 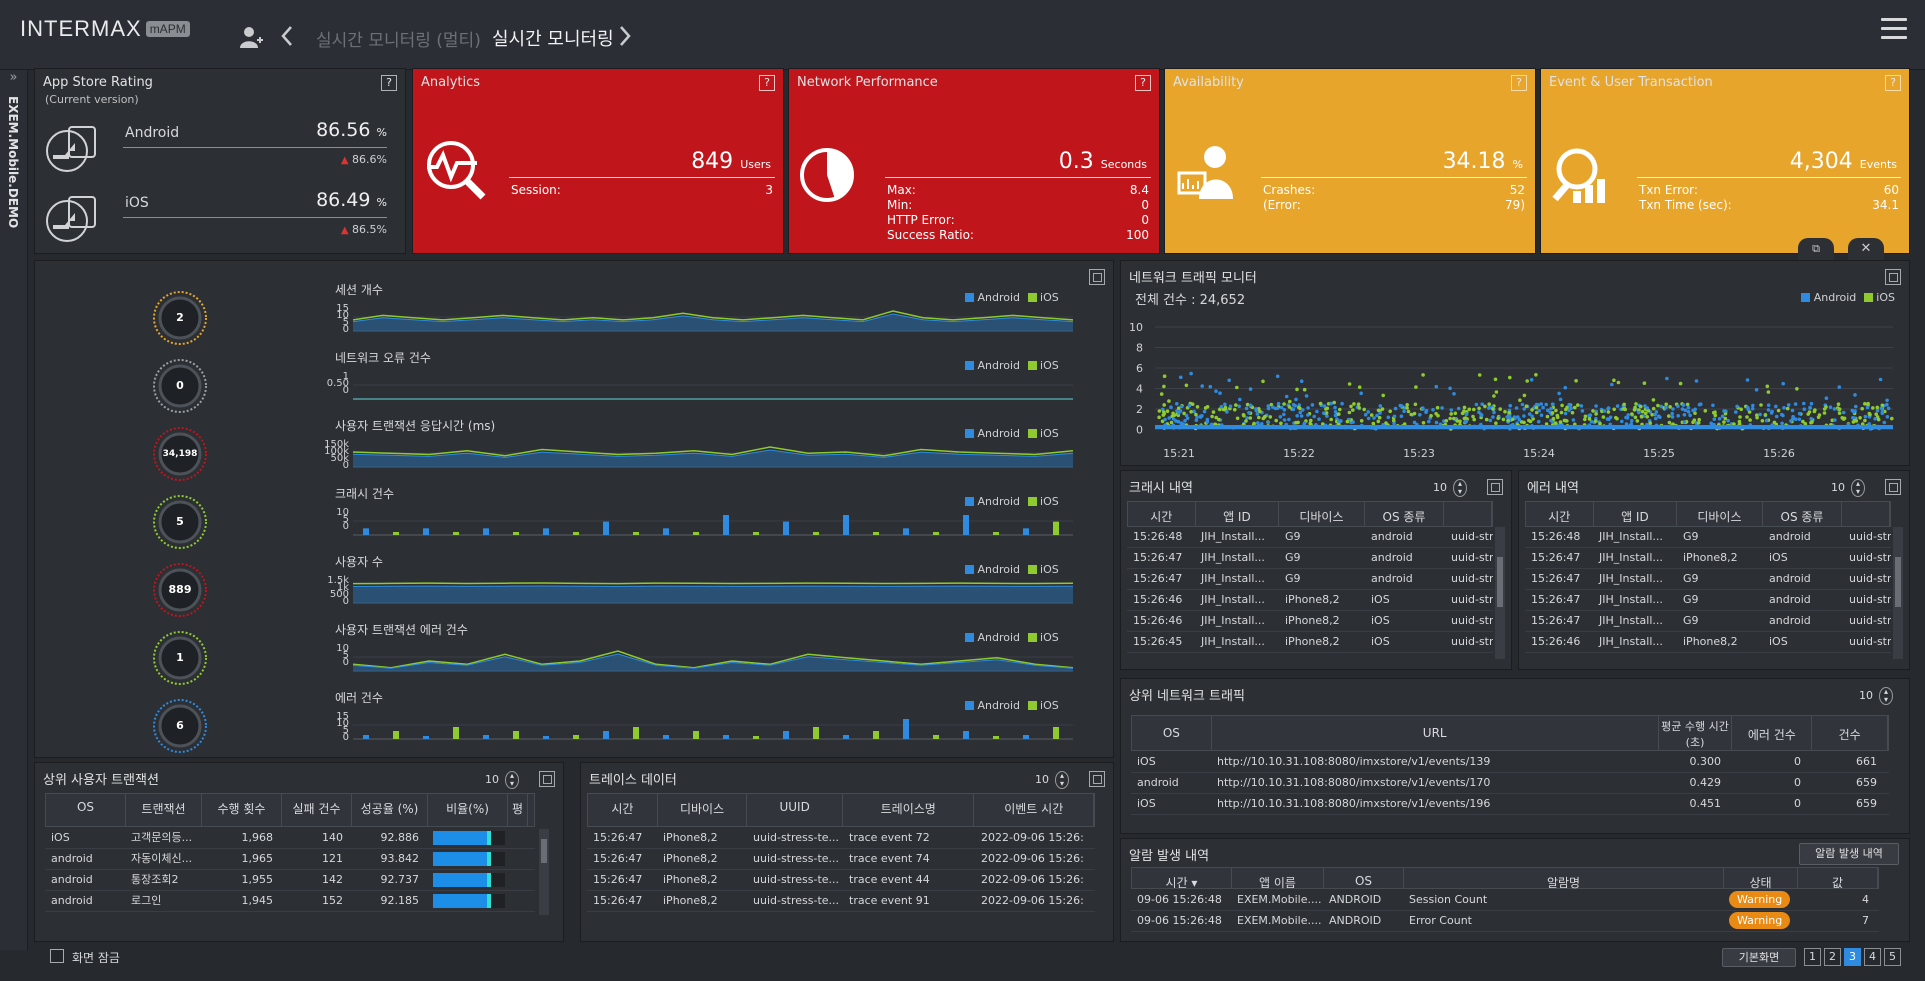 I want to click on column-header: 트랜잭션, so click(x=164, y=810).